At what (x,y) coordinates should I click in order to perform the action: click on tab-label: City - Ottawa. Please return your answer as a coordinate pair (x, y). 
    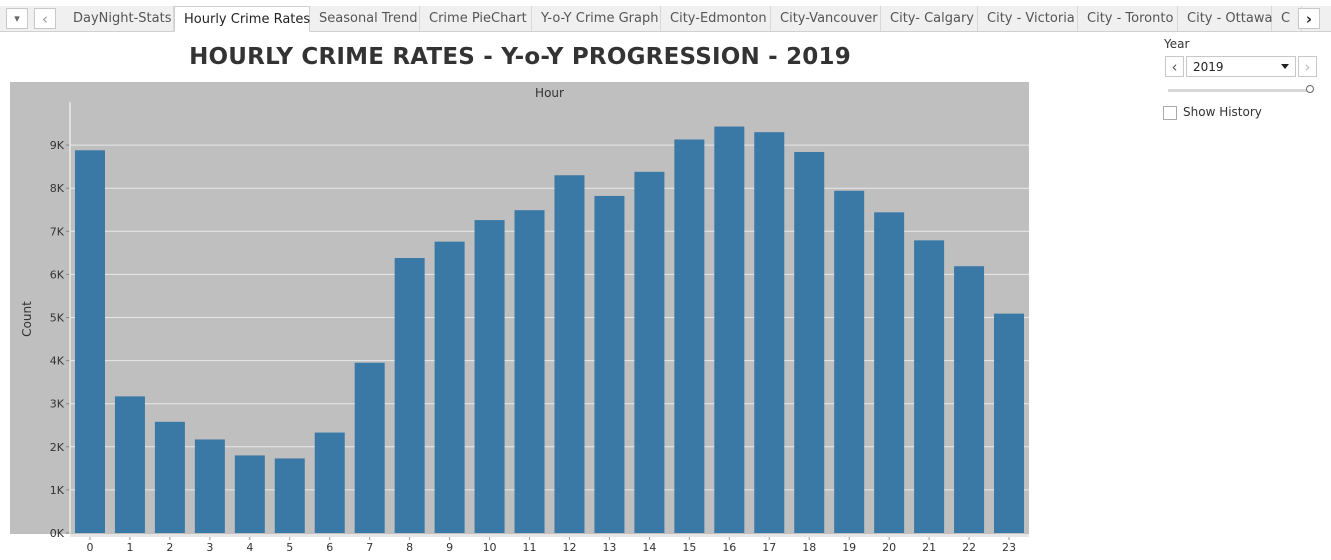
    Looking at the image, I should click on (1230, 18).